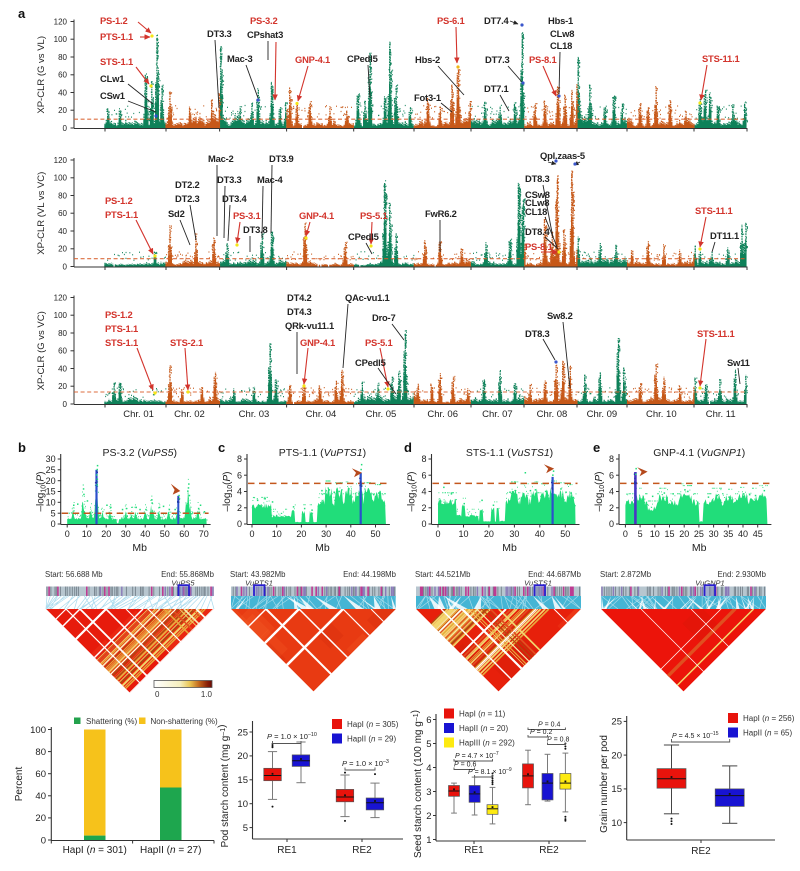  What do you see at coordinates (184, 721) in the screenshot?
I see `svg-text: Non-shattering (%)` at bounding box center [184, 721].